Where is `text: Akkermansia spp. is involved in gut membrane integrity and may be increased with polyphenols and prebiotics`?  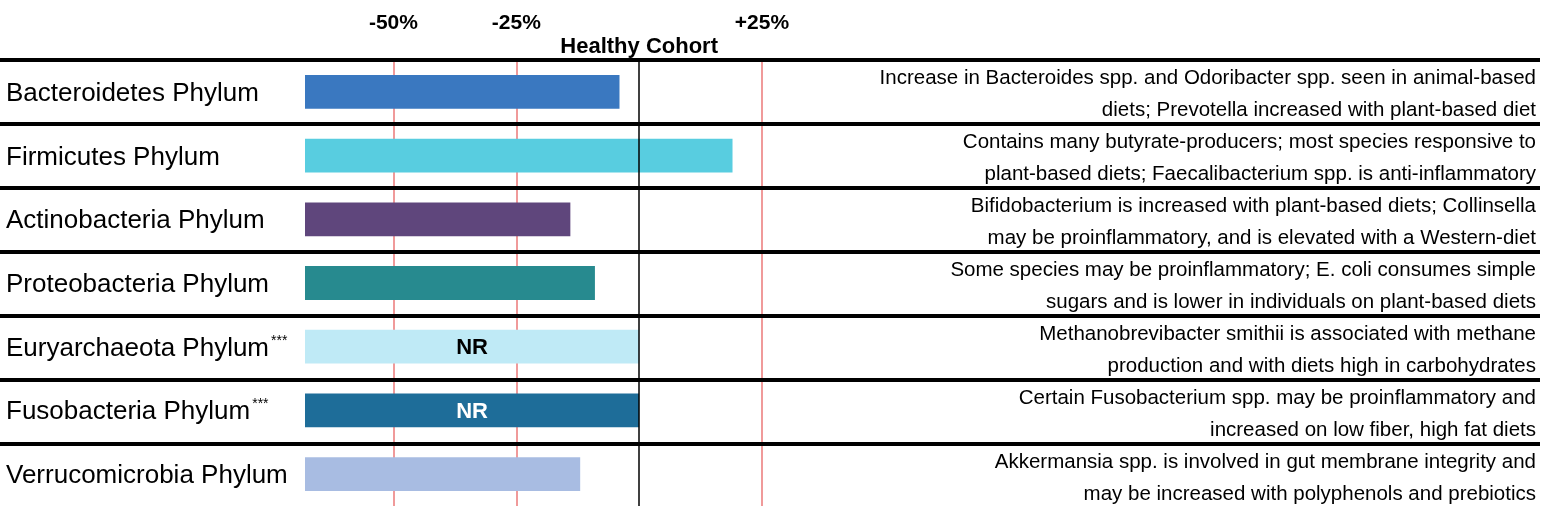
text: Akkermansia spp. is involved in gut membrane integrity and may be increased with polyphenols and prebiotics is located at coordinates (1265, 477).